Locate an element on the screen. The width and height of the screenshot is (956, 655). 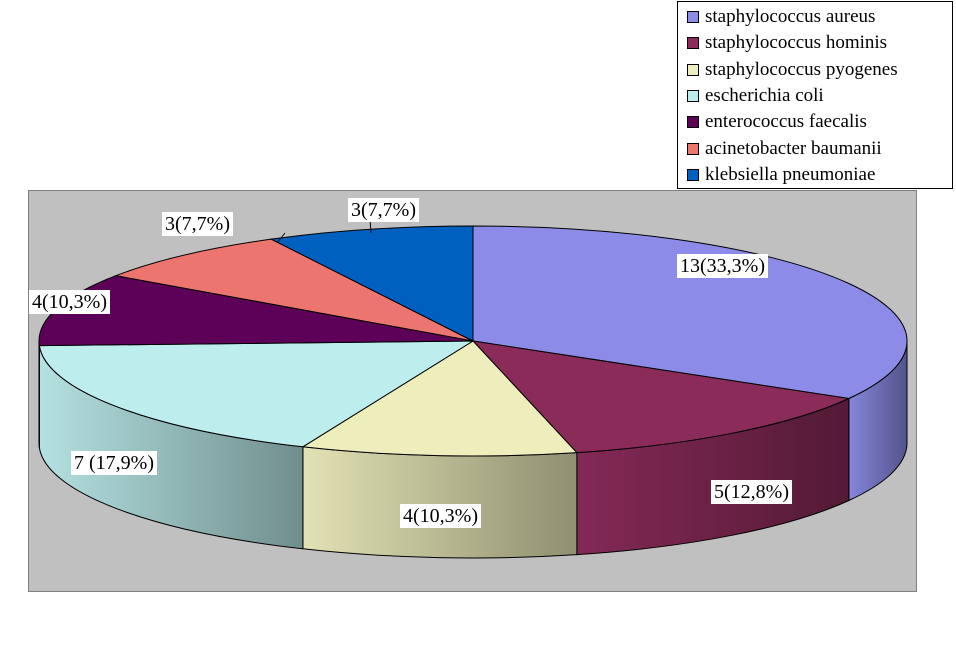
legend-item-2: staphylococcus pyogenes is located at coordinates (819, 70).